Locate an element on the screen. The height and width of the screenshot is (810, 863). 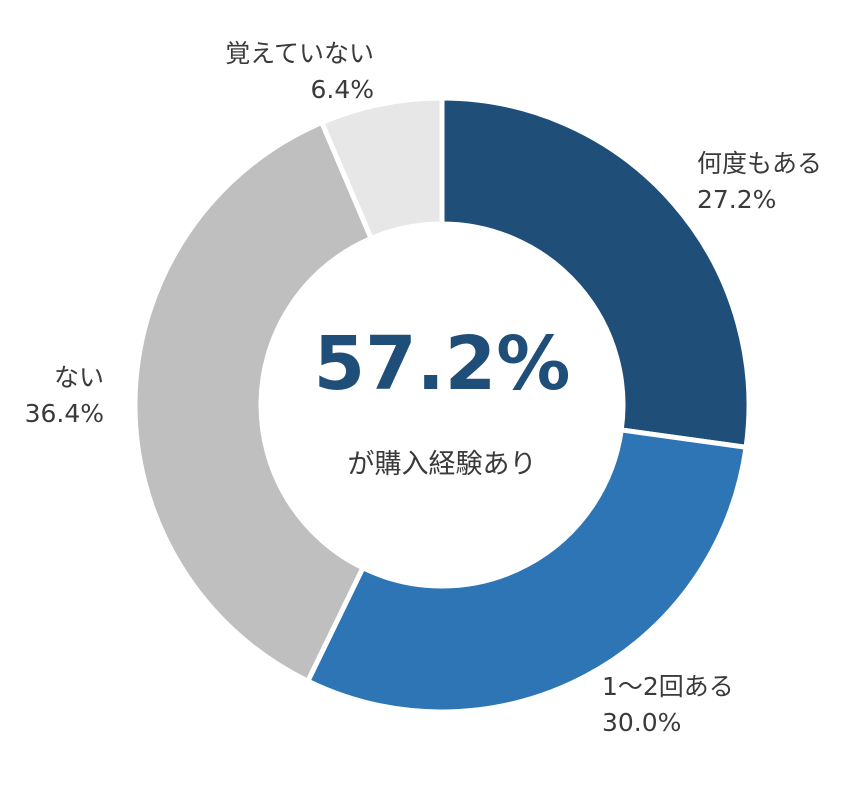
slice-label-value-1: 30.0% is located at coordinates (641, 722).